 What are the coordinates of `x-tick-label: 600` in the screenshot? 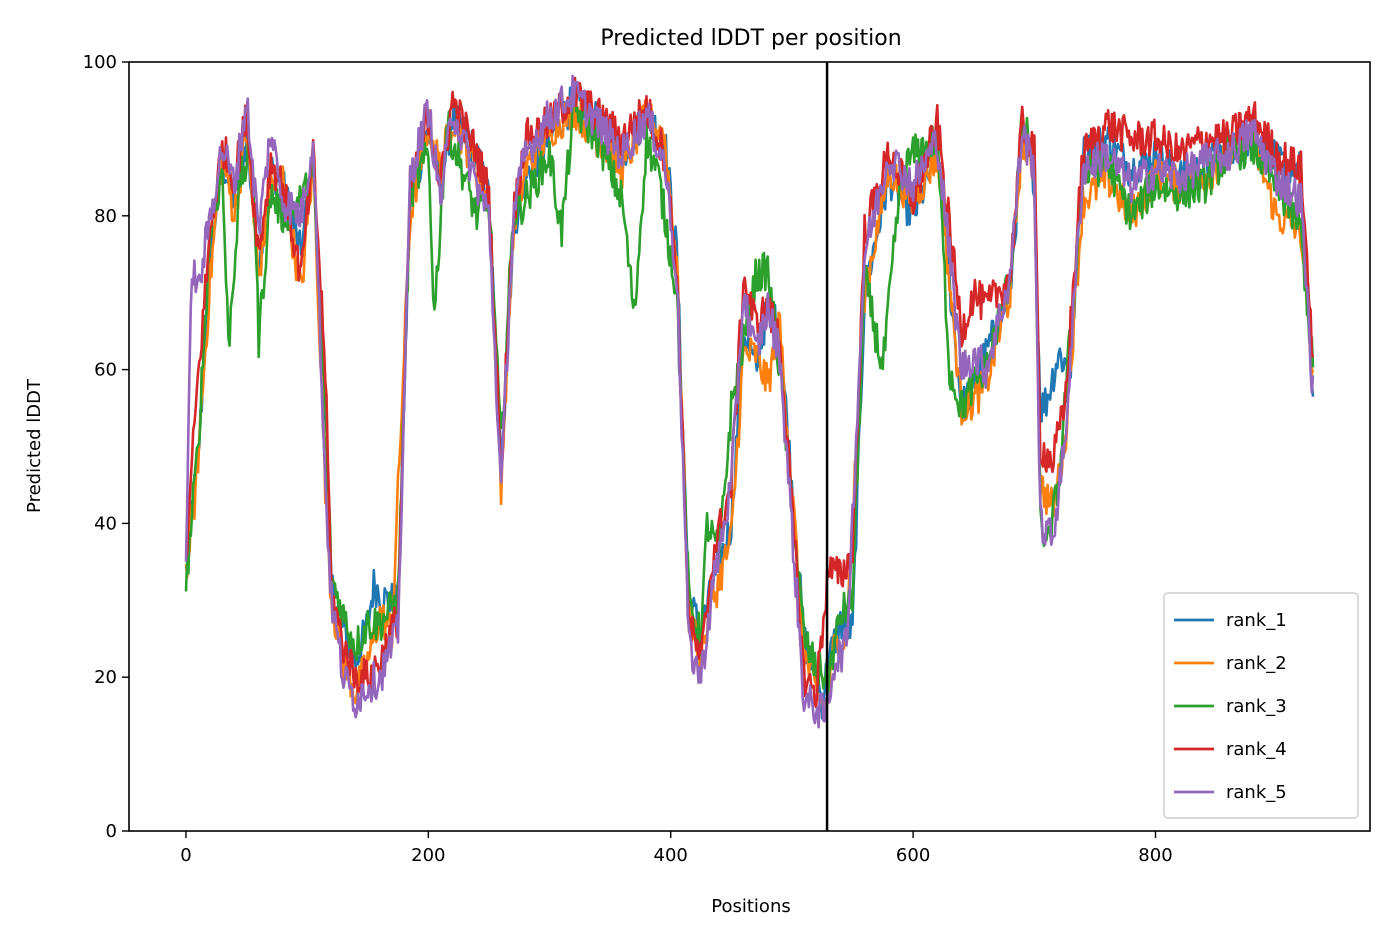 It's located at (913, 855).